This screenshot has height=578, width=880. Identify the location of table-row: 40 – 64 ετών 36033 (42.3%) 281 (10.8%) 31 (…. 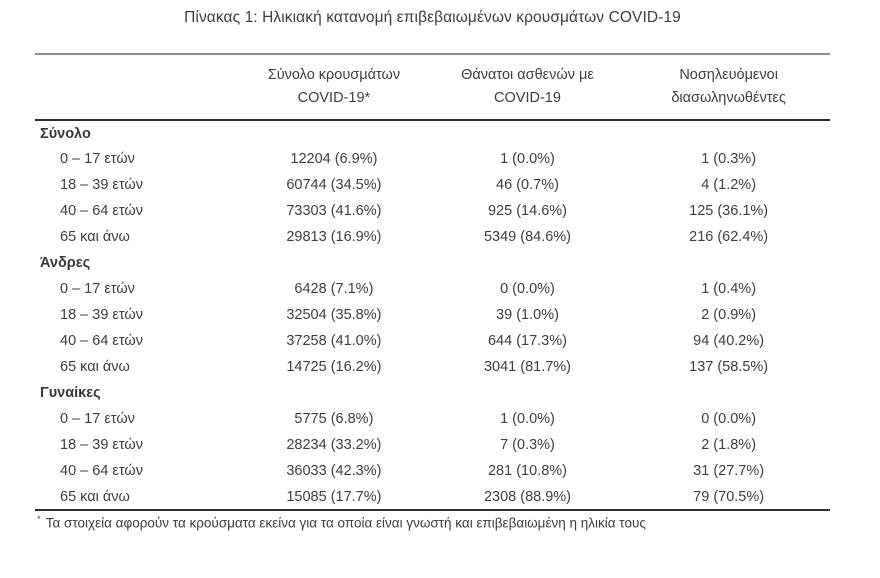
(432, 471).